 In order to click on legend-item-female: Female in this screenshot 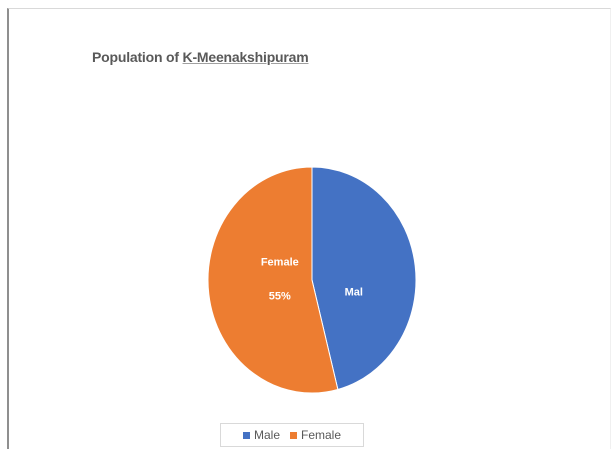, I will do `click(315, 435)`.